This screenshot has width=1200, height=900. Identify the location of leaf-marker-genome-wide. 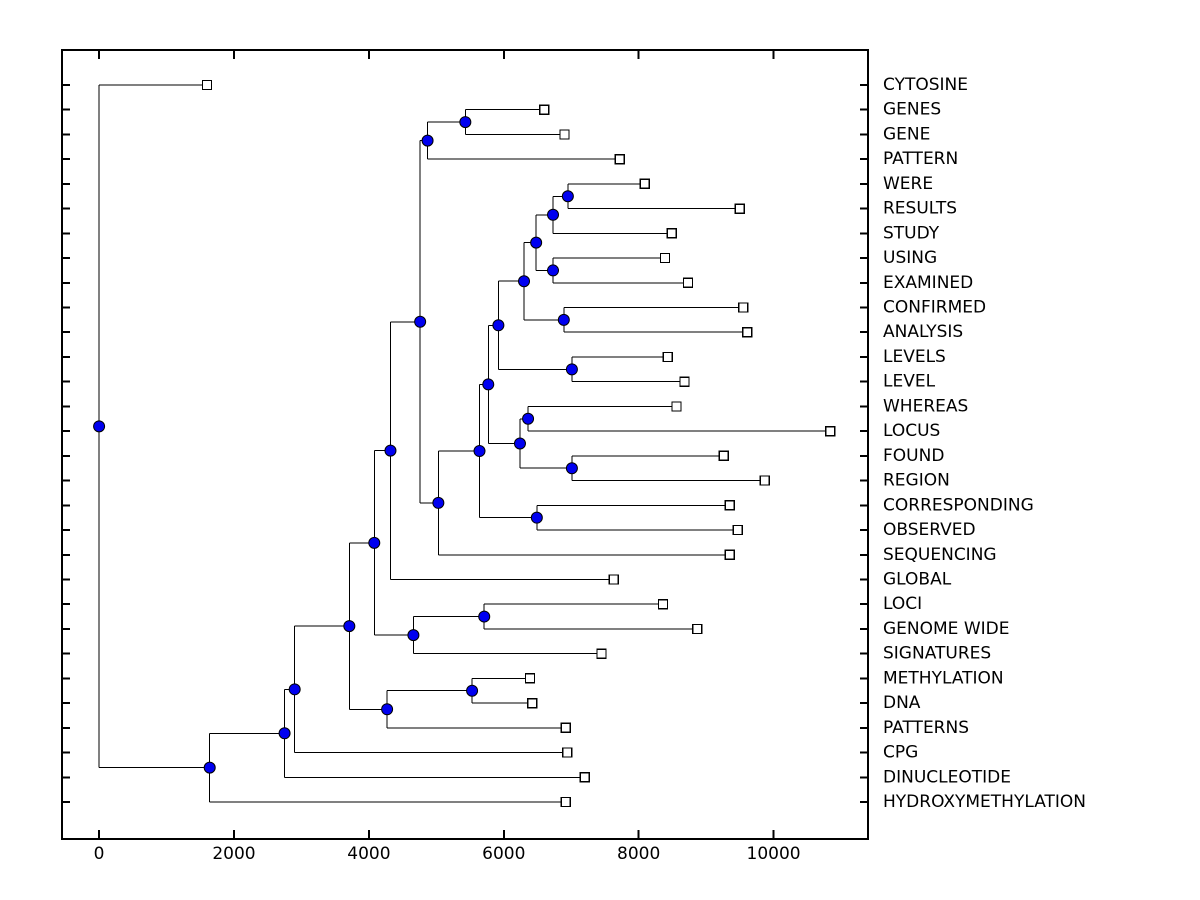
(697, 629).